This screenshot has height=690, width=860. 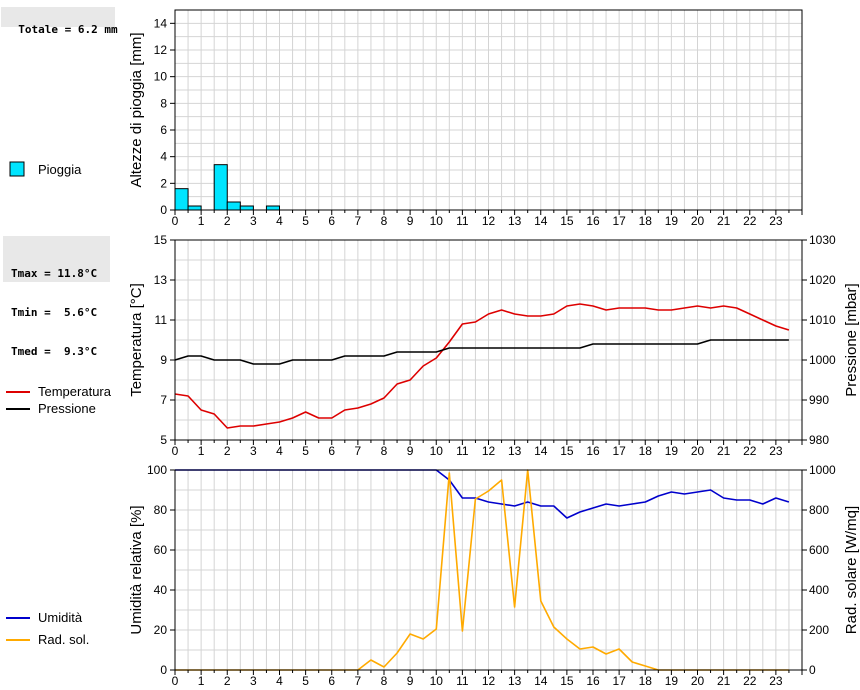 What do you see at coordinates (163, 440) in the screenshot?
I see `y-tick-label: 5` at bounding box center [163, 440].